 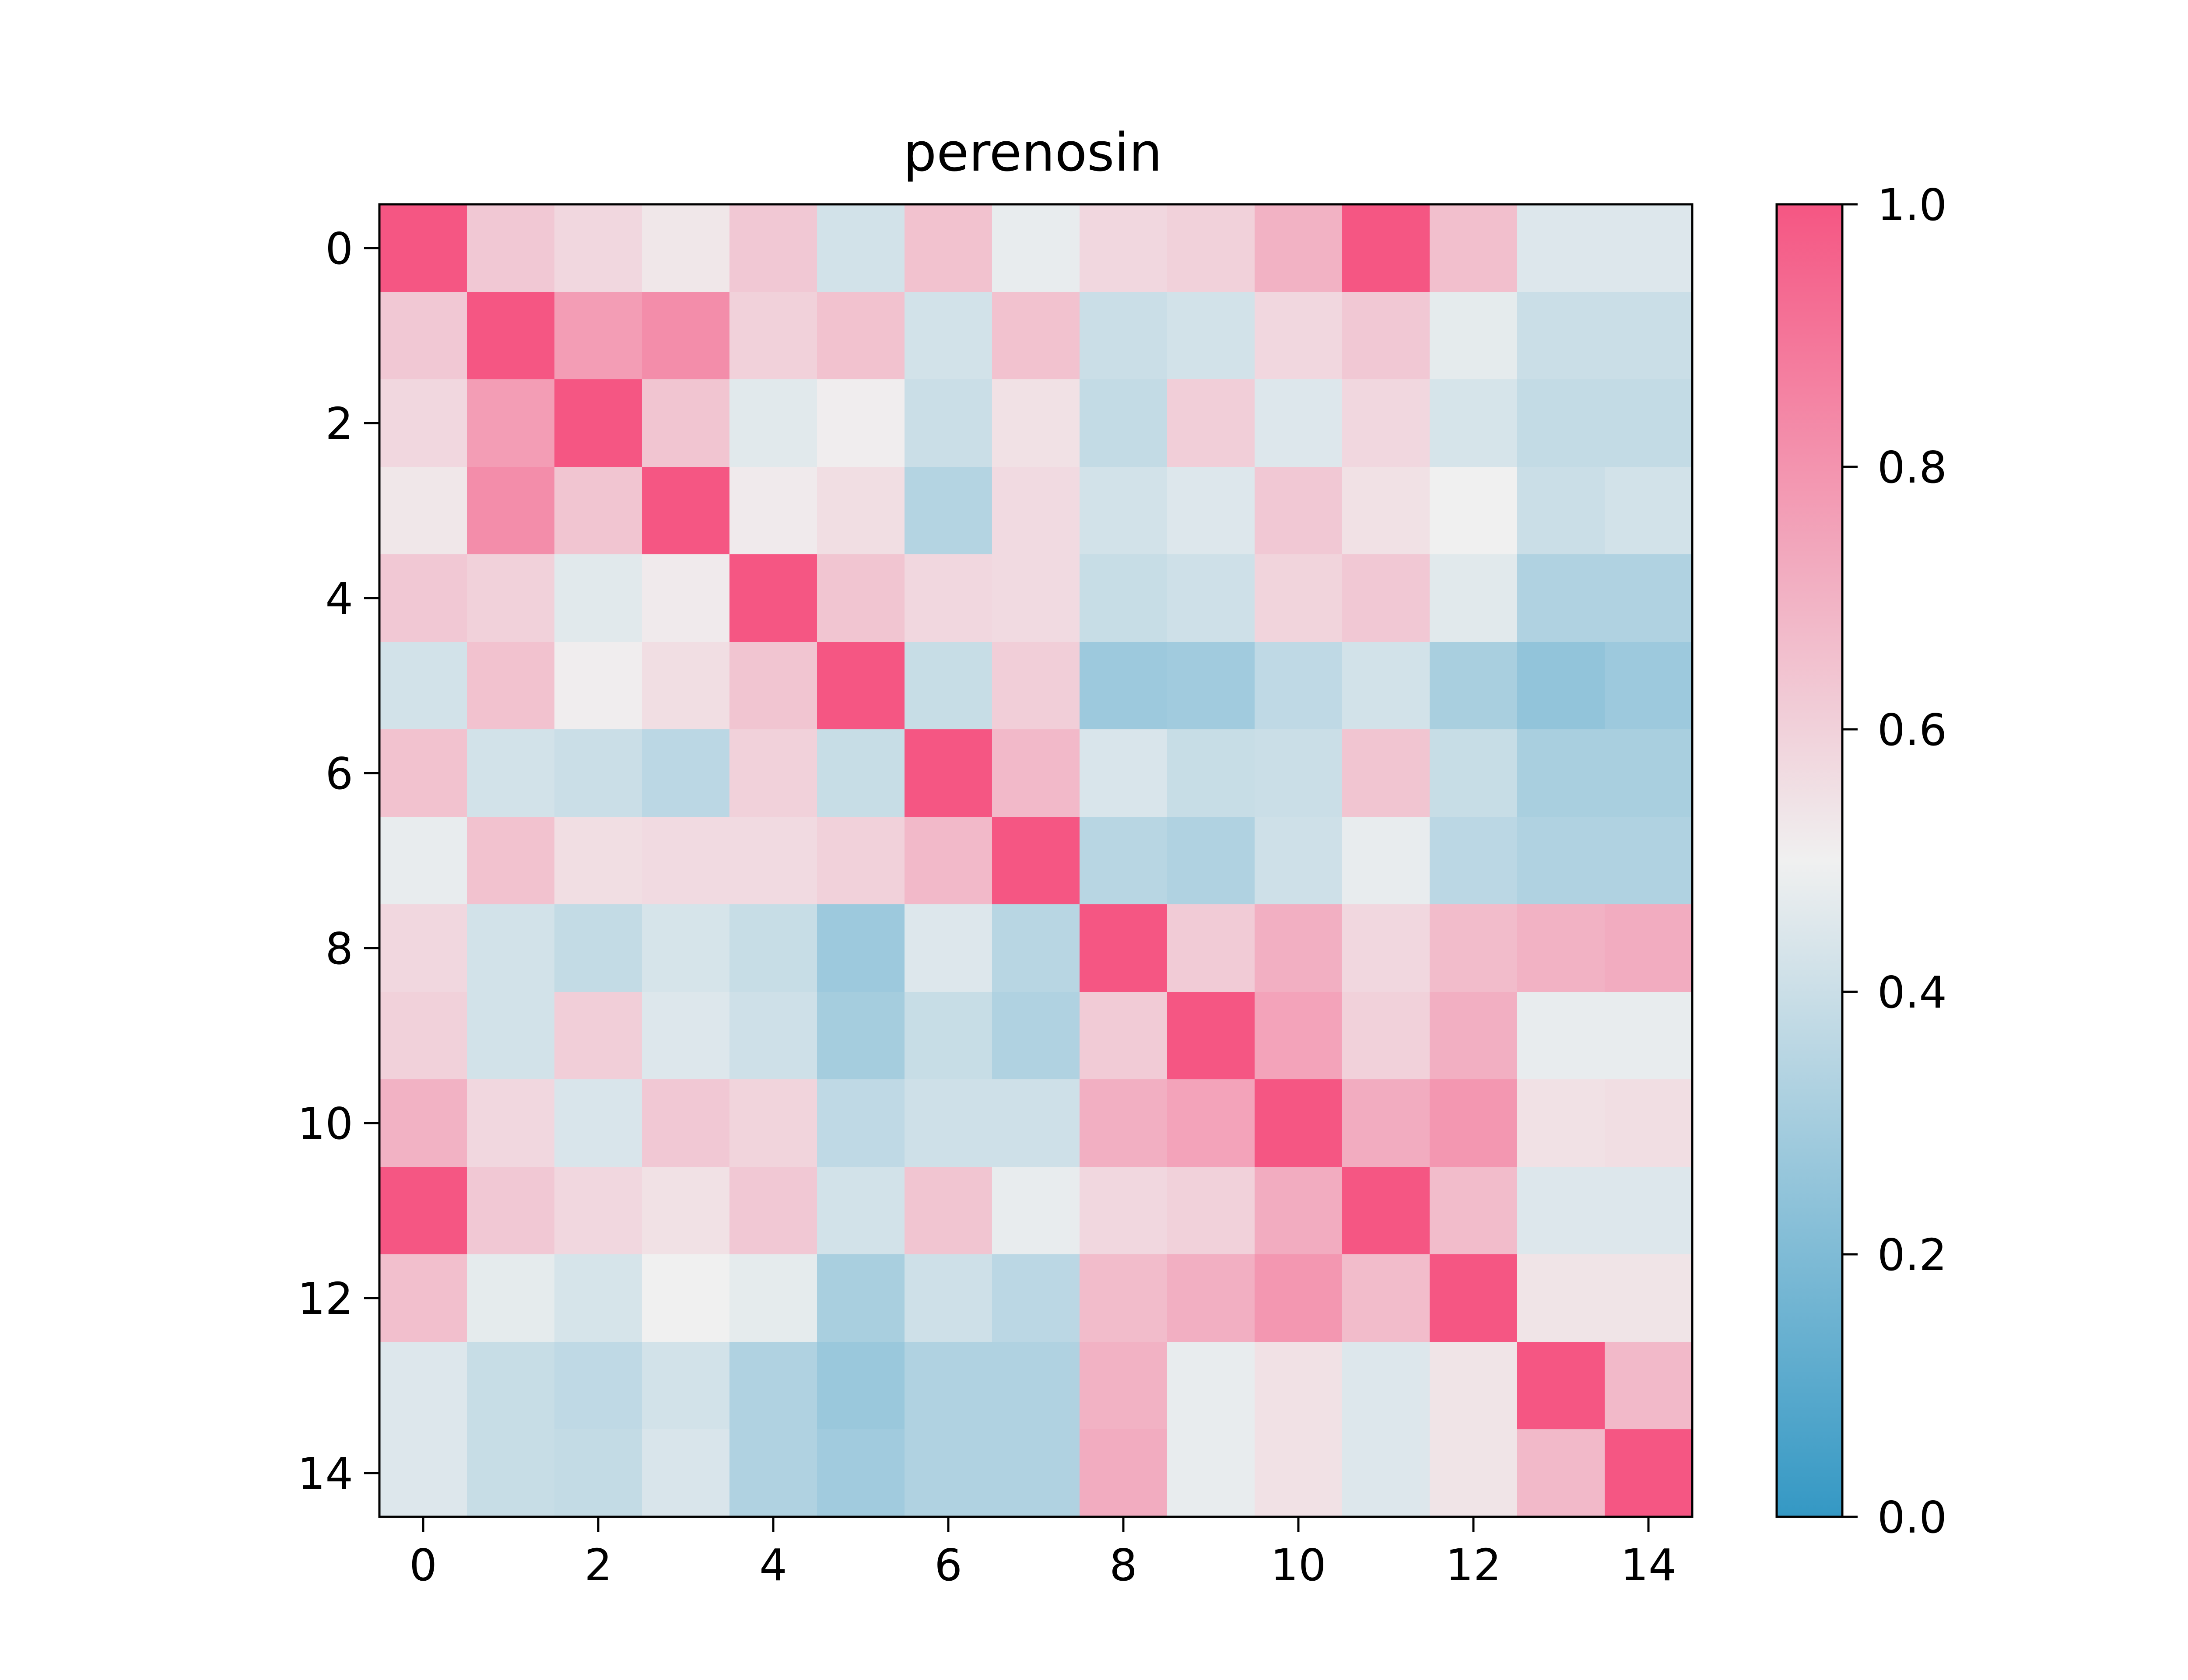 I want to click on x-tick-label: 4, so click(x=773, y=1565).